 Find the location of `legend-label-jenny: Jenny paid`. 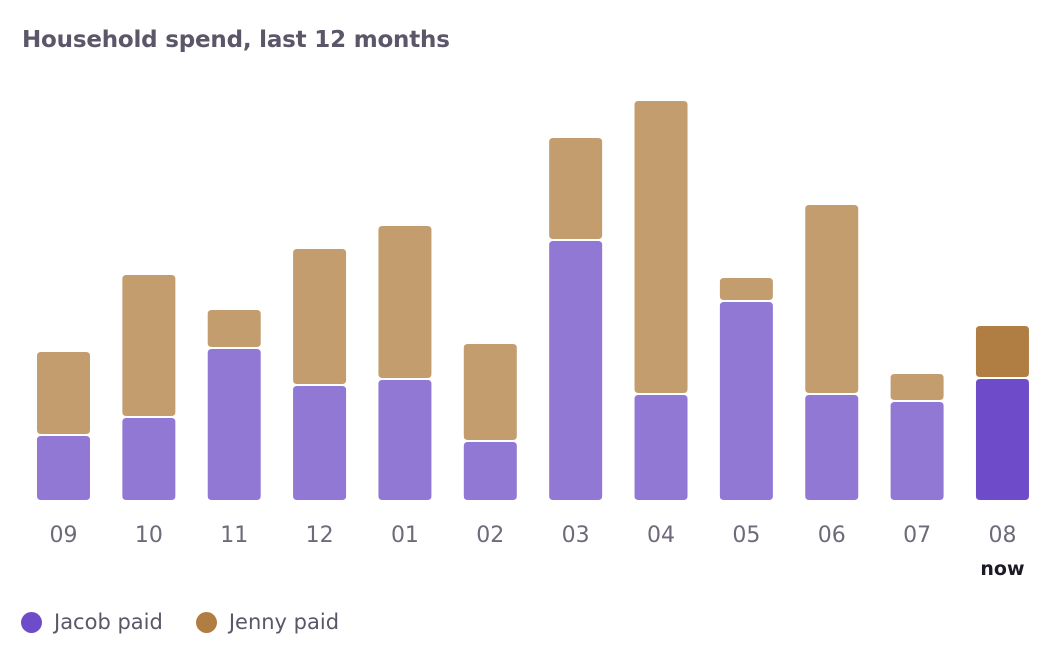

legend-label-jenny: Jenny paid is located at coordinates (284, 622).